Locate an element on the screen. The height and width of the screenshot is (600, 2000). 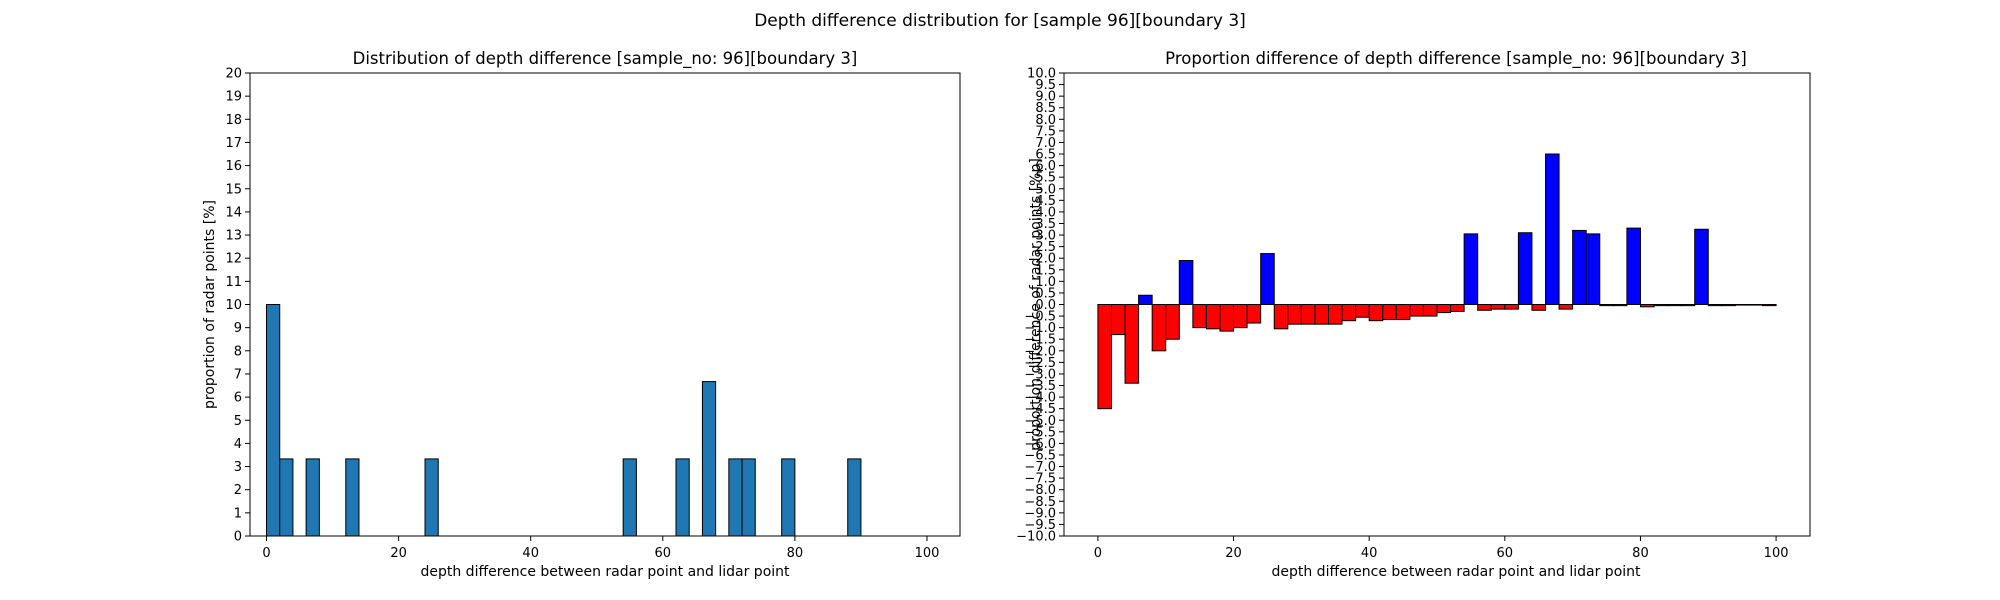
right-chart-y-tick-label: −9.0 is located at coordinates (1040, 513).